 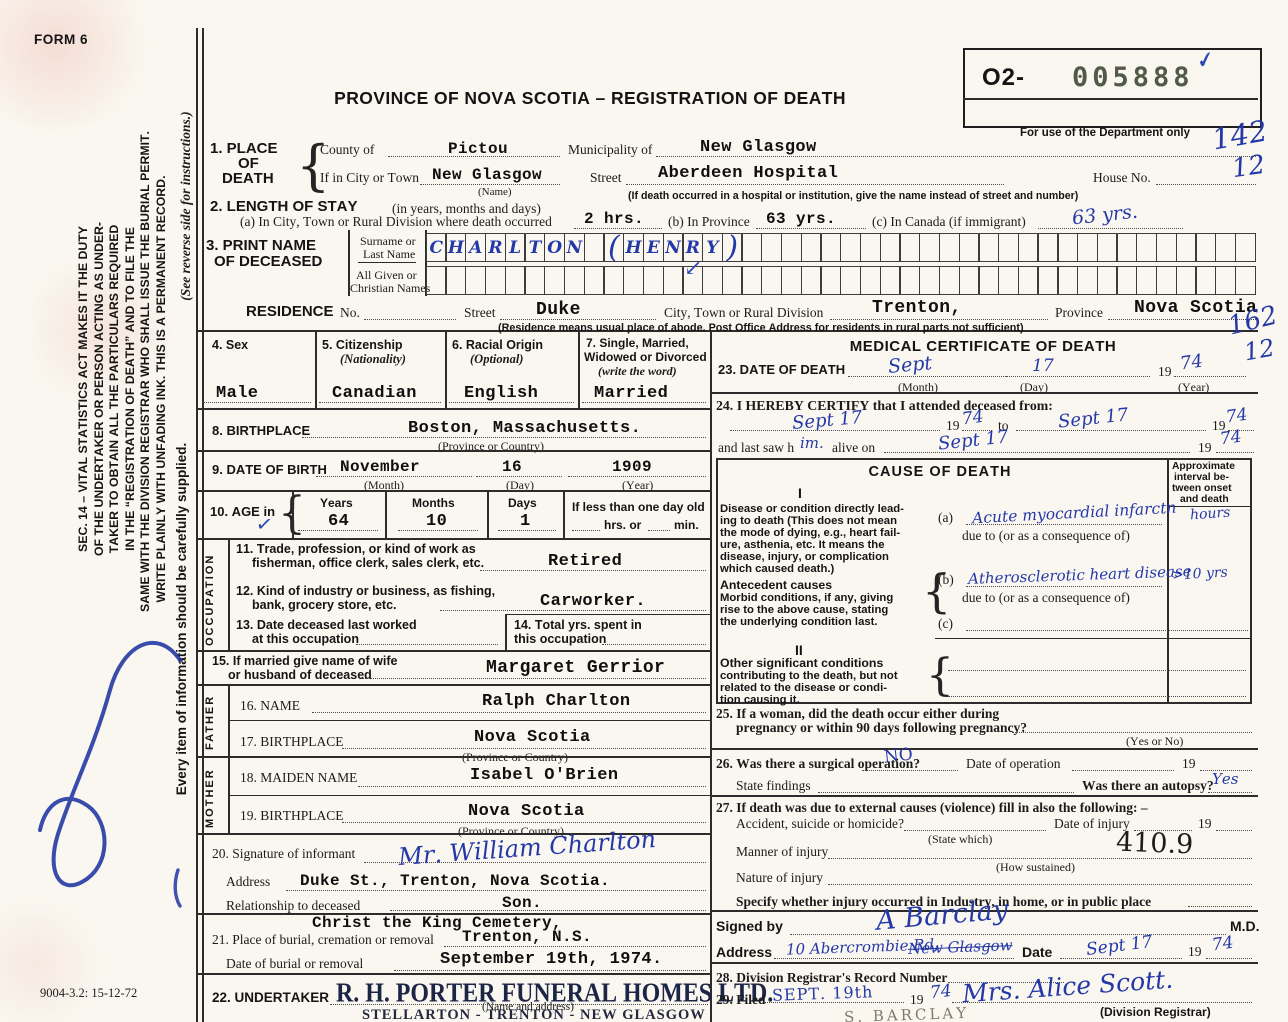 I want to click on sex-value: Male, so click(x=237, y=393).